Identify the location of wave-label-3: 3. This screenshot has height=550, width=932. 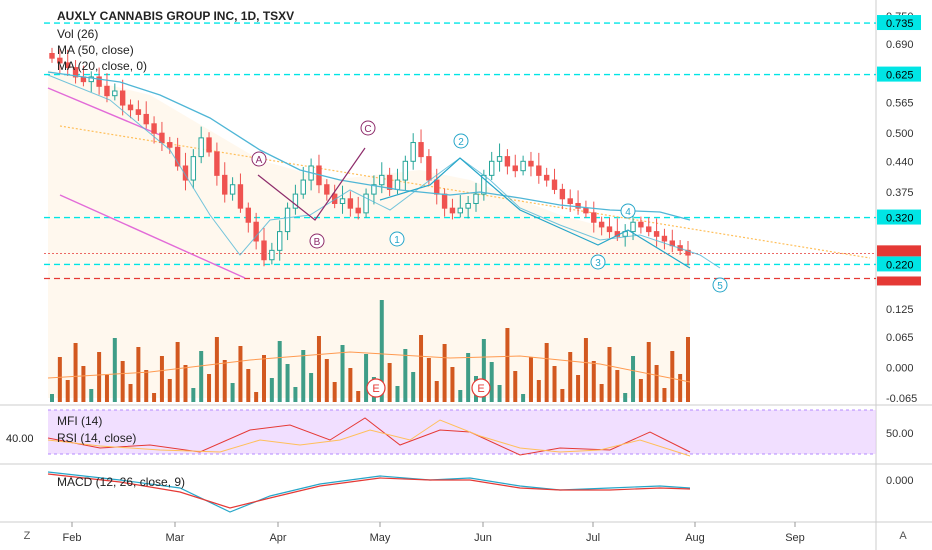
(598, 263).